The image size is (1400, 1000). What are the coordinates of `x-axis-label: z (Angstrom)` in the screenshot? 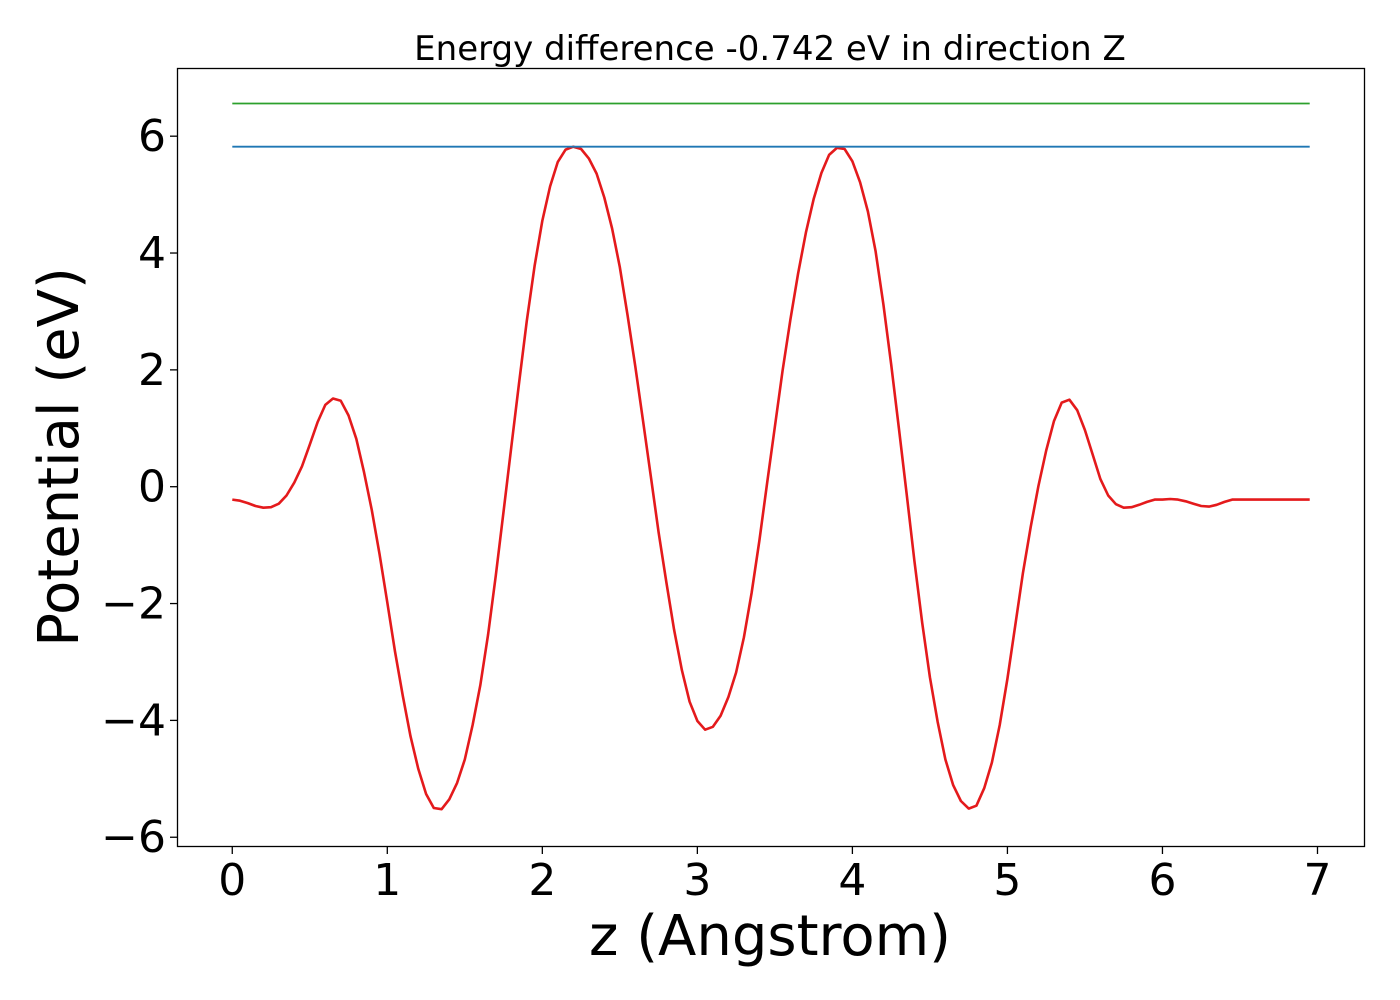 It's located at (770, 936).